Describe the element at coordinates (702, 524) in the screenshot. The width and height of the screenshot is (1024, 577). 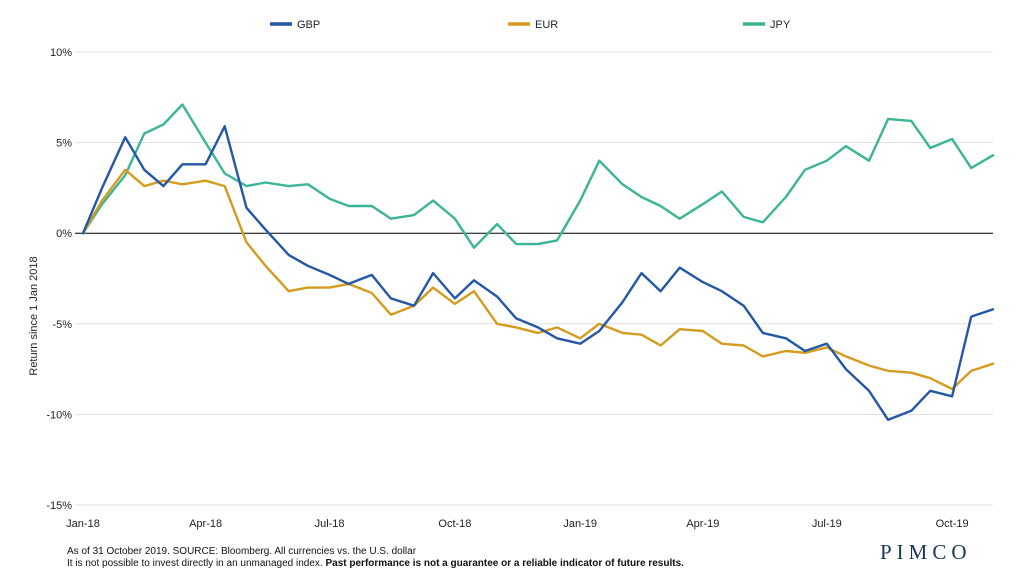
I see `x-tick-label: Apr-19` at that location.